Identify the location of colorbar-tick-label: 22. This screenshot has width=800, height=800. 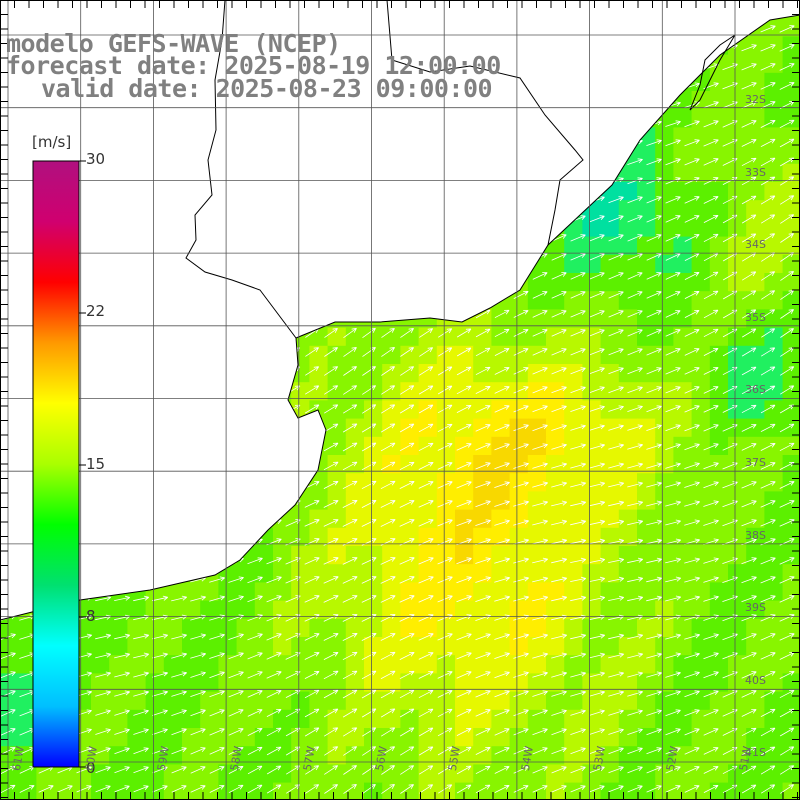
(96, 311).